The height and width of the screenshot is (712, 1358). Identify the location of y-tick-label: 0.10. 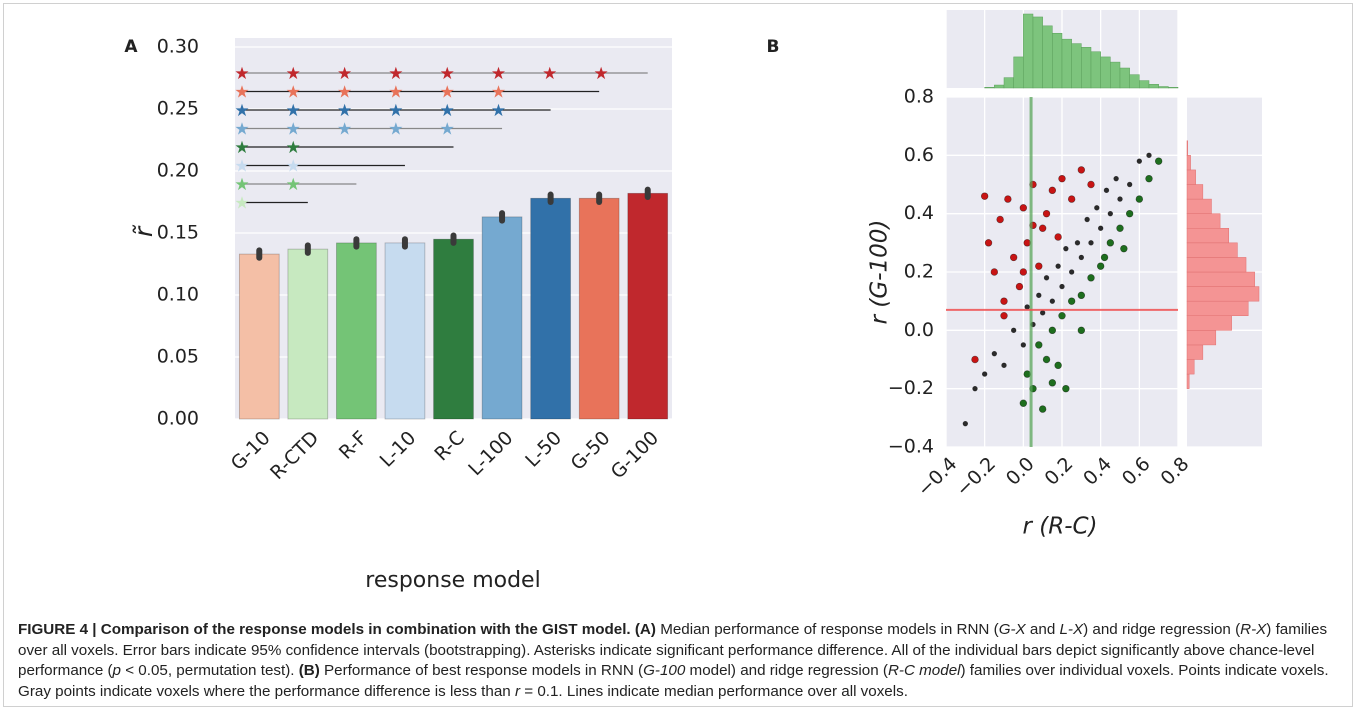
(178, 295).